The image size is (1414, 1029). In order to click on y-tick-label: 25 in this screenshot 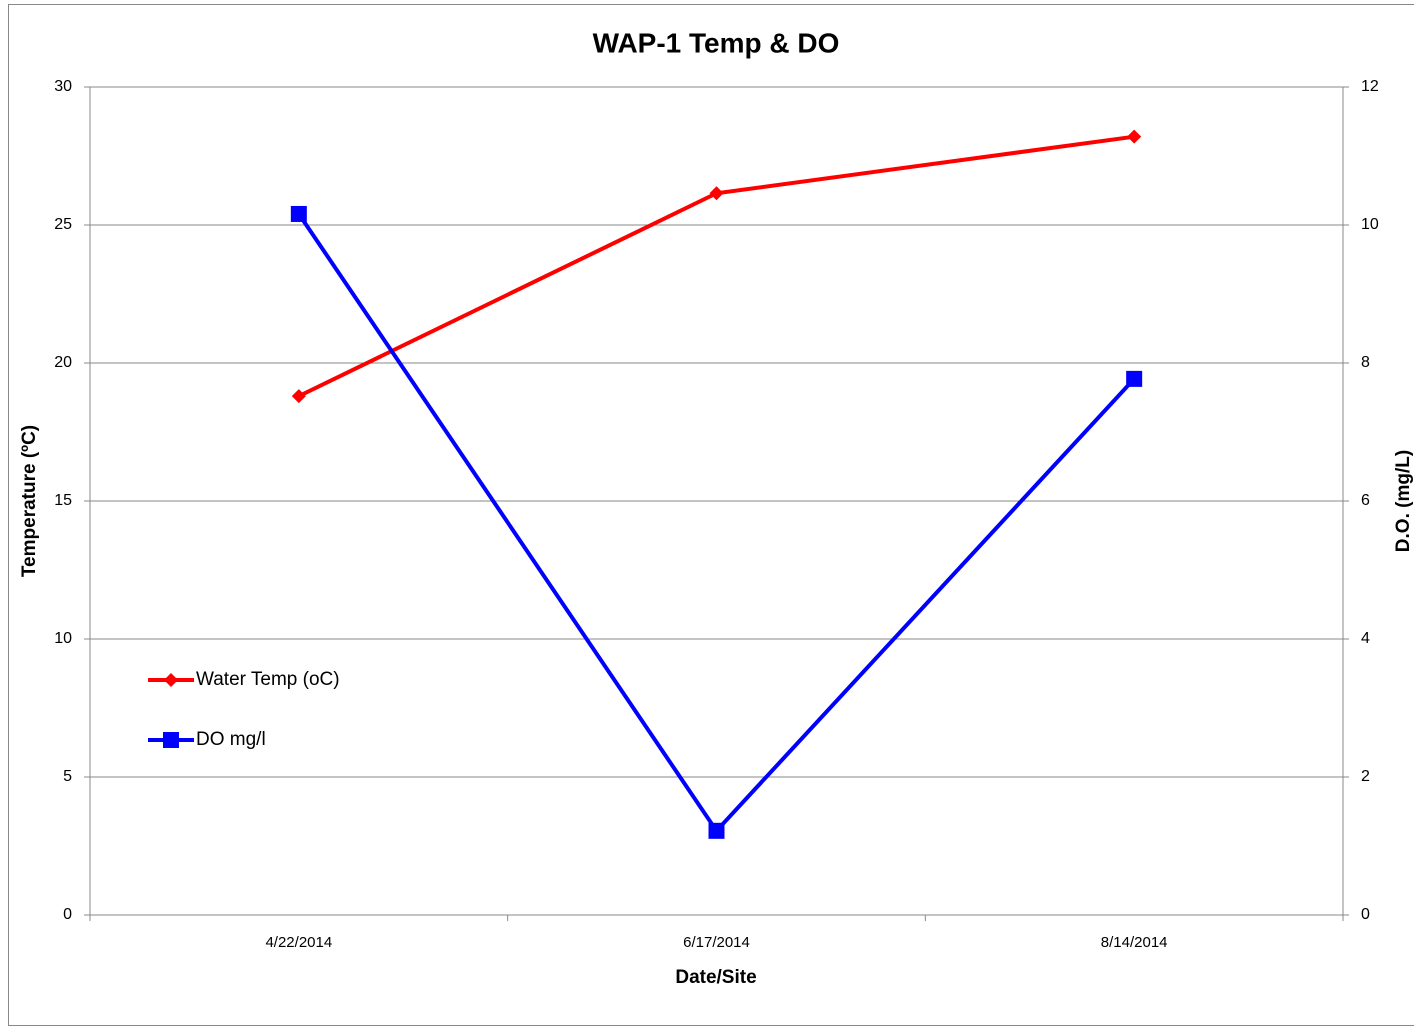, I will do `click(63, 224)`.